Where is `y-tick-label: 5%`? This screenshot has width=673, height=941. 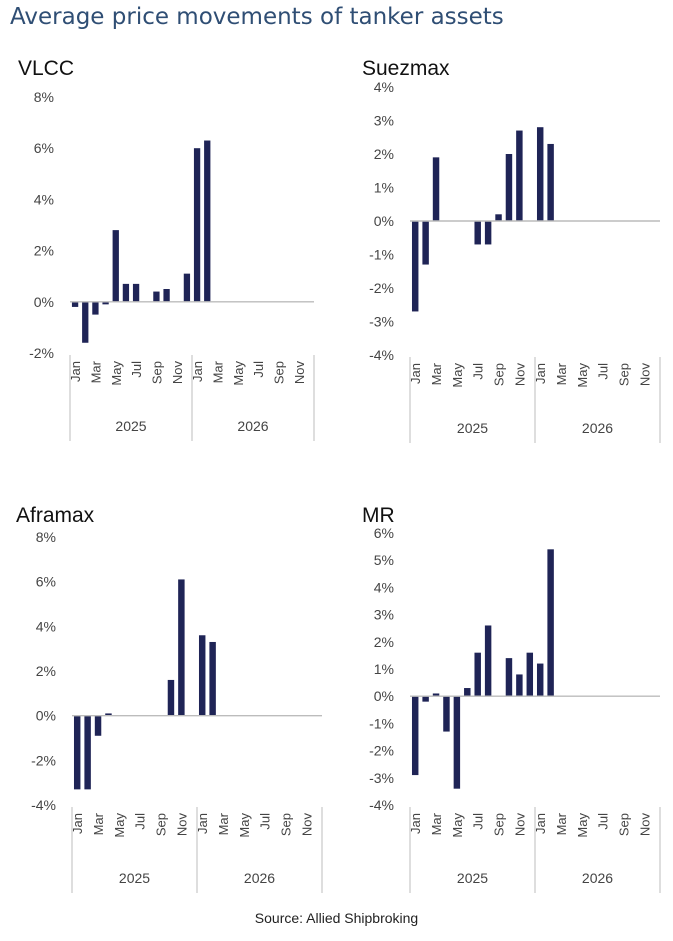 y-tick-label: 5% is located at coordinates (384, 560).